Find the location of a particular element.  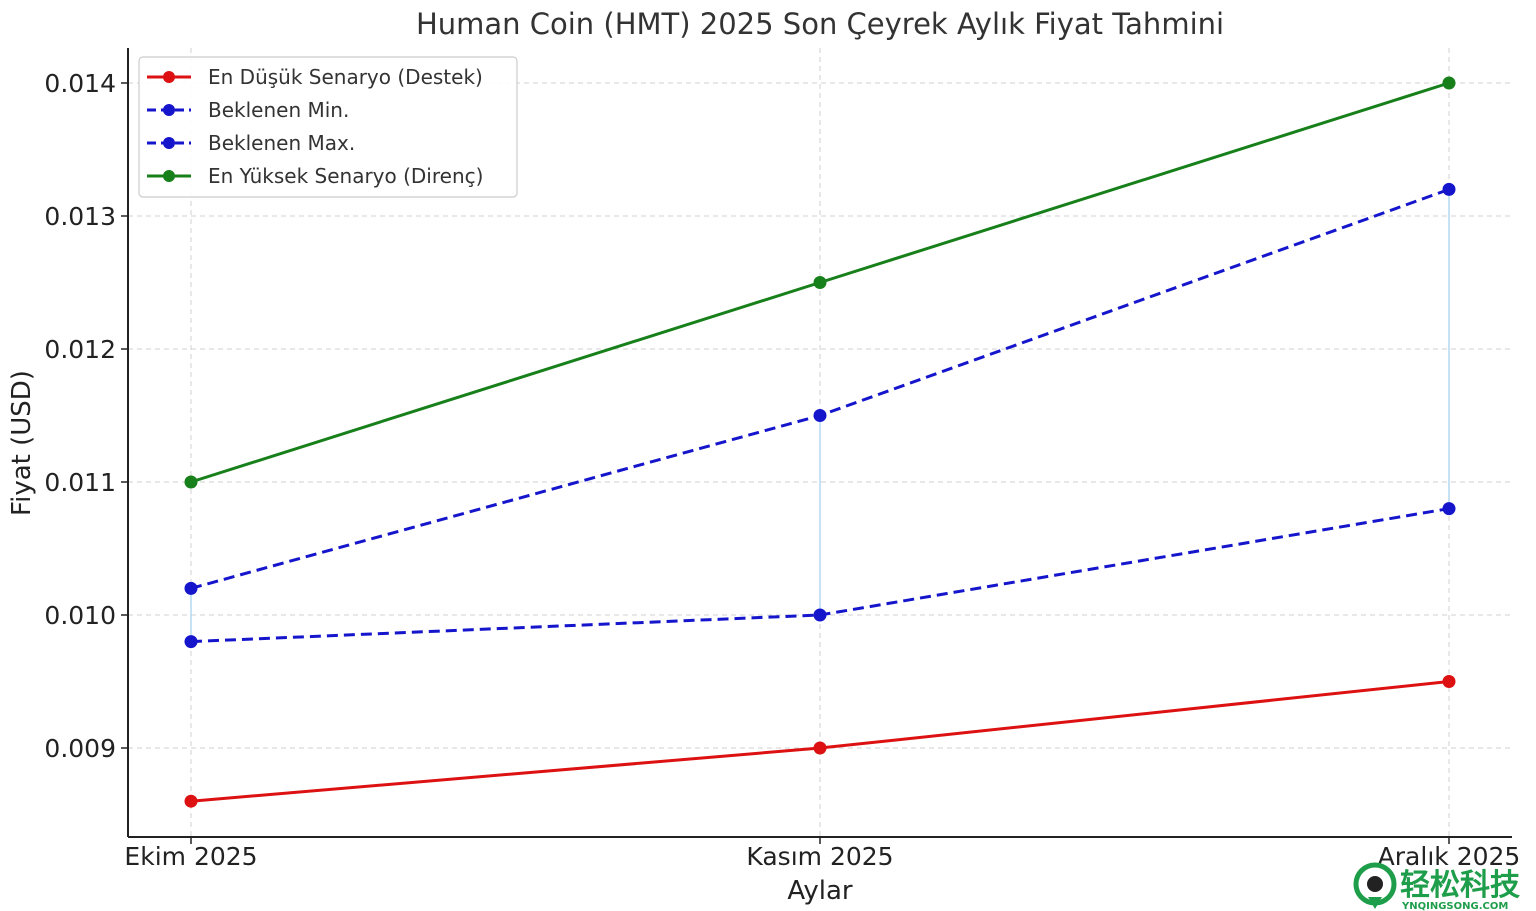

y-axis-label: Fiyat (USD) is located at coordinates (22, 443).